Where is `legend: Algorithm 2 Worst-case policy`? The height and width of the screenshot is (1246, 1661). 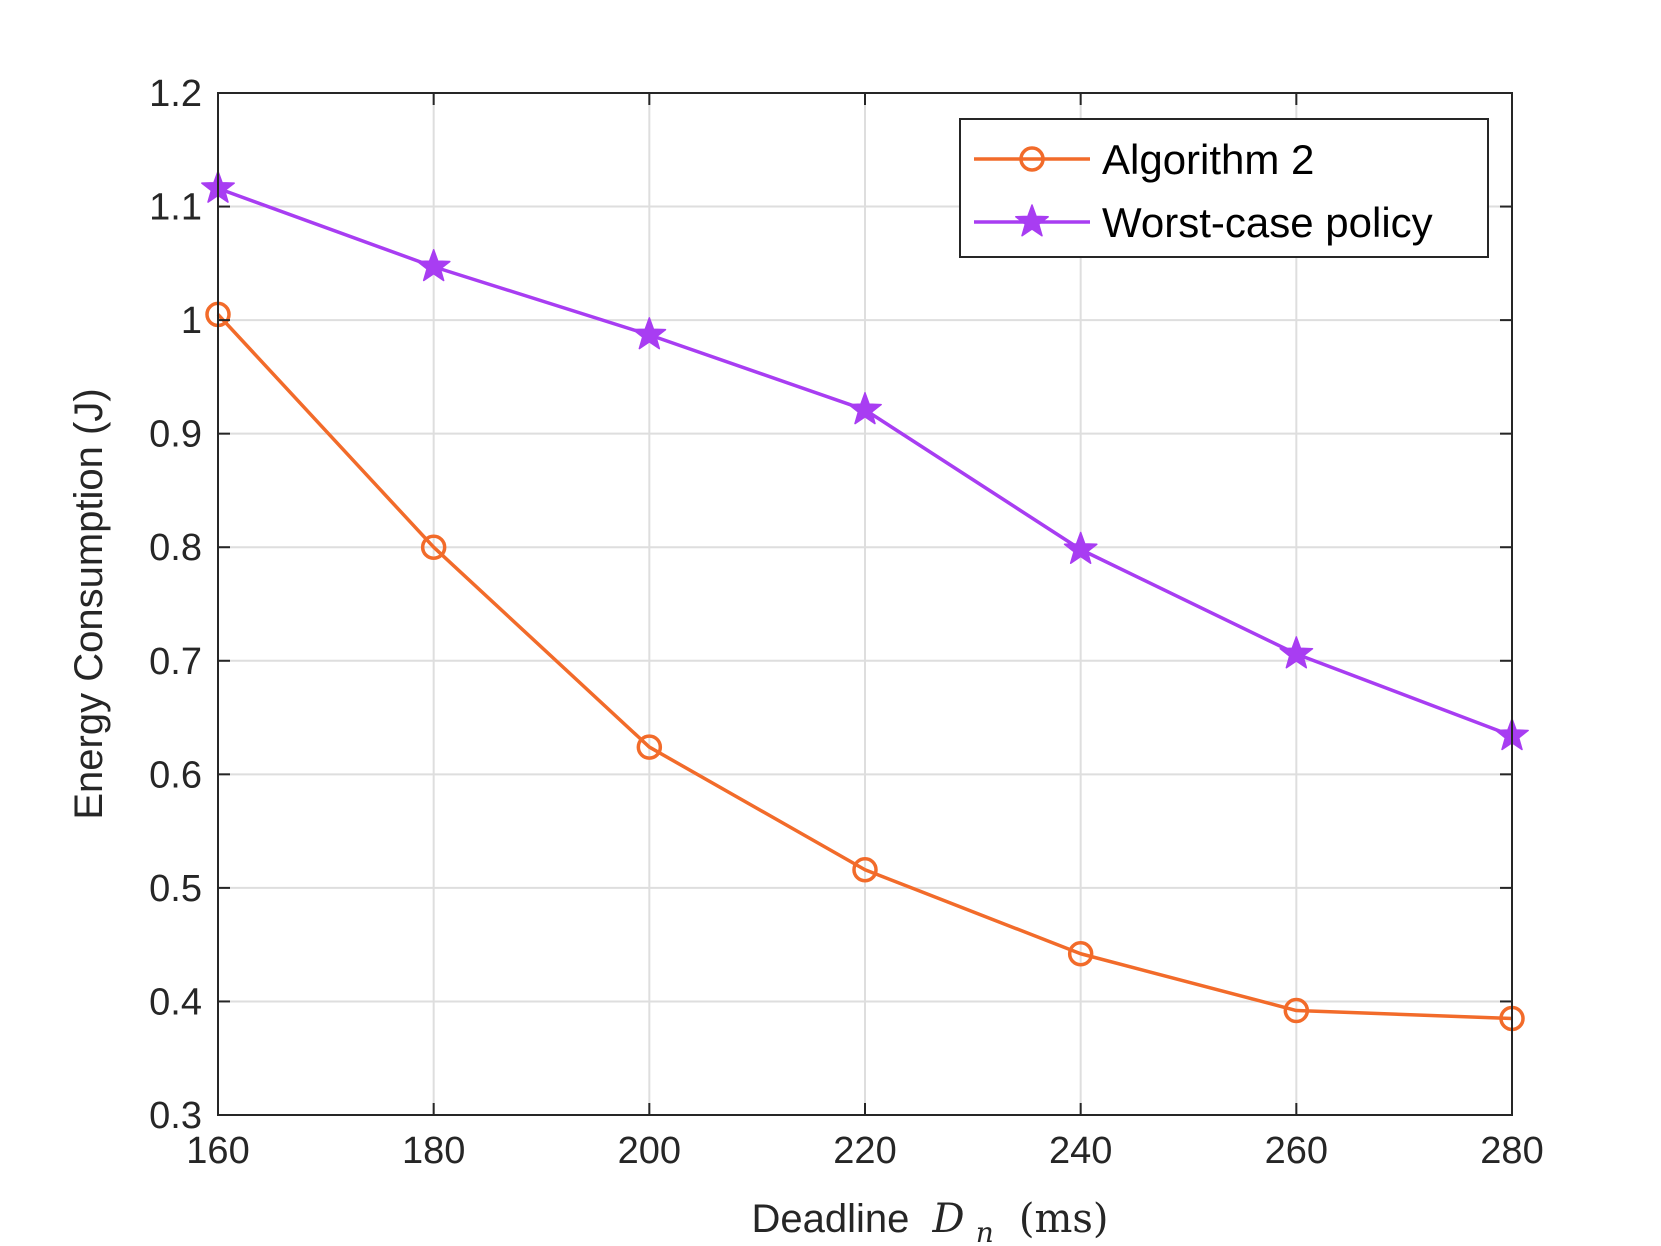 legend: Algorithm 2 Worst-case policy is located at coordinates (1224, 188).